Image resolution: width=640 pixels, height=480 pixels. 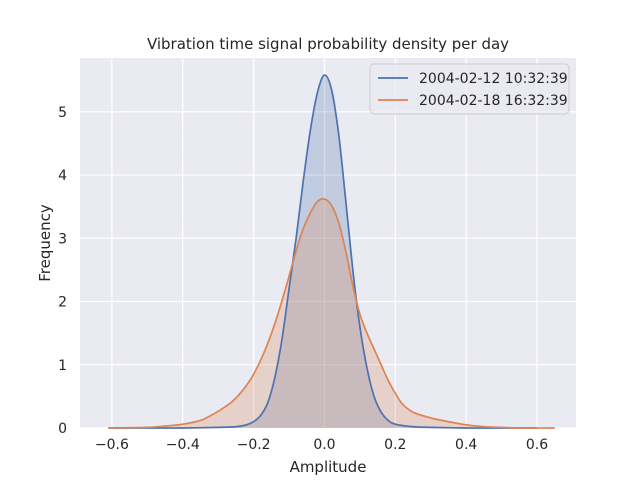 What do you see at coordinates (537, 445) in the screenshot?
I see `x-tick-label: 0.6` at bounding box center [537, 445].